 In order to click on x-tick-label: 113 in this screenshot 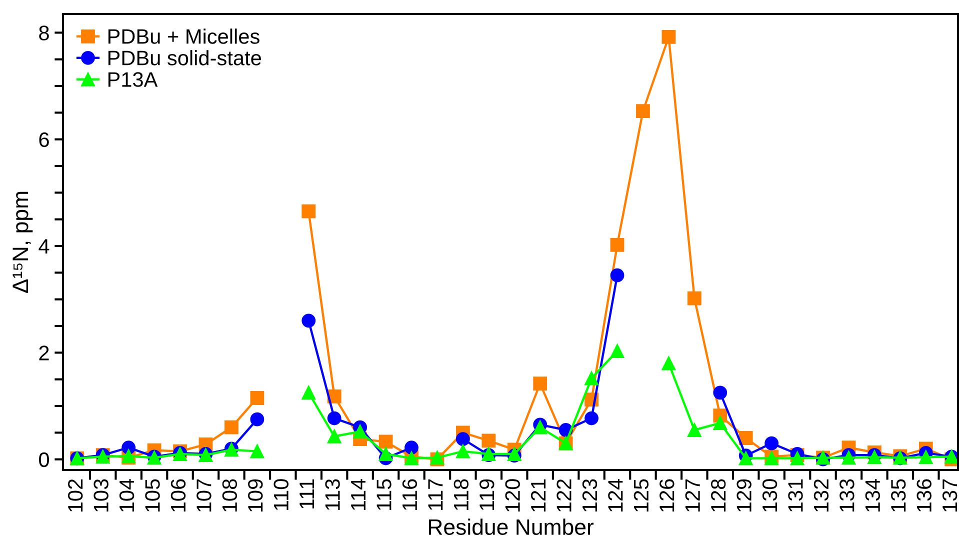, I will do `click(332, 494)`.